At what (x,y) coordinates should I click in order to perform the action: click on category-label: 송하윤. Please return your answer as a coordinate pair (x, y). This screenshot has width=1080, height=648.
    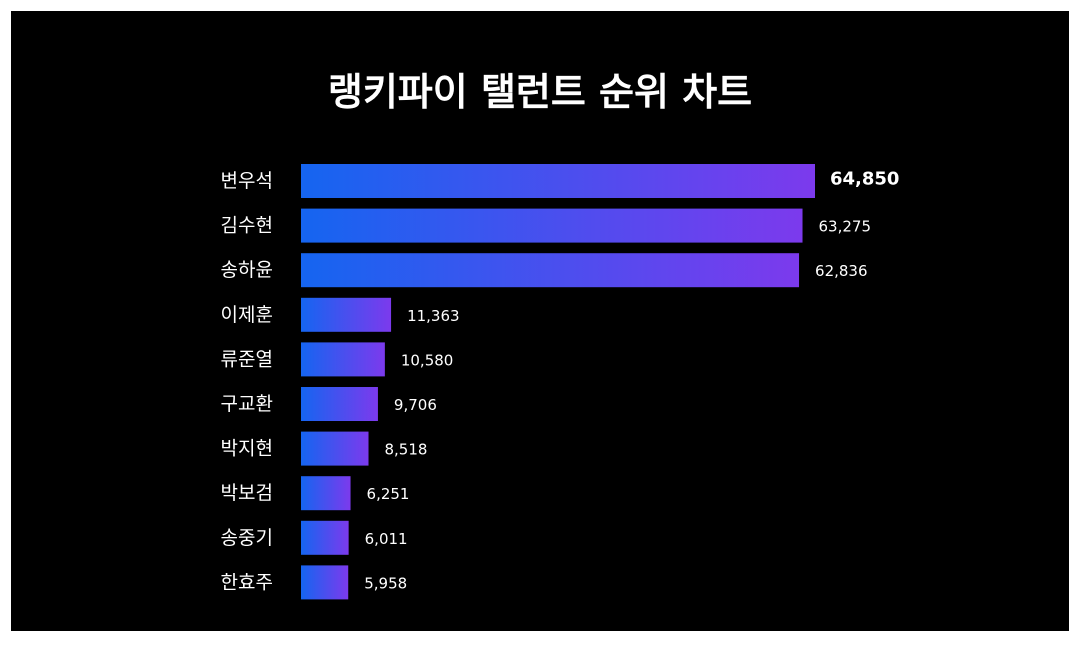
    Looking at the image, I should click on (247, 270).